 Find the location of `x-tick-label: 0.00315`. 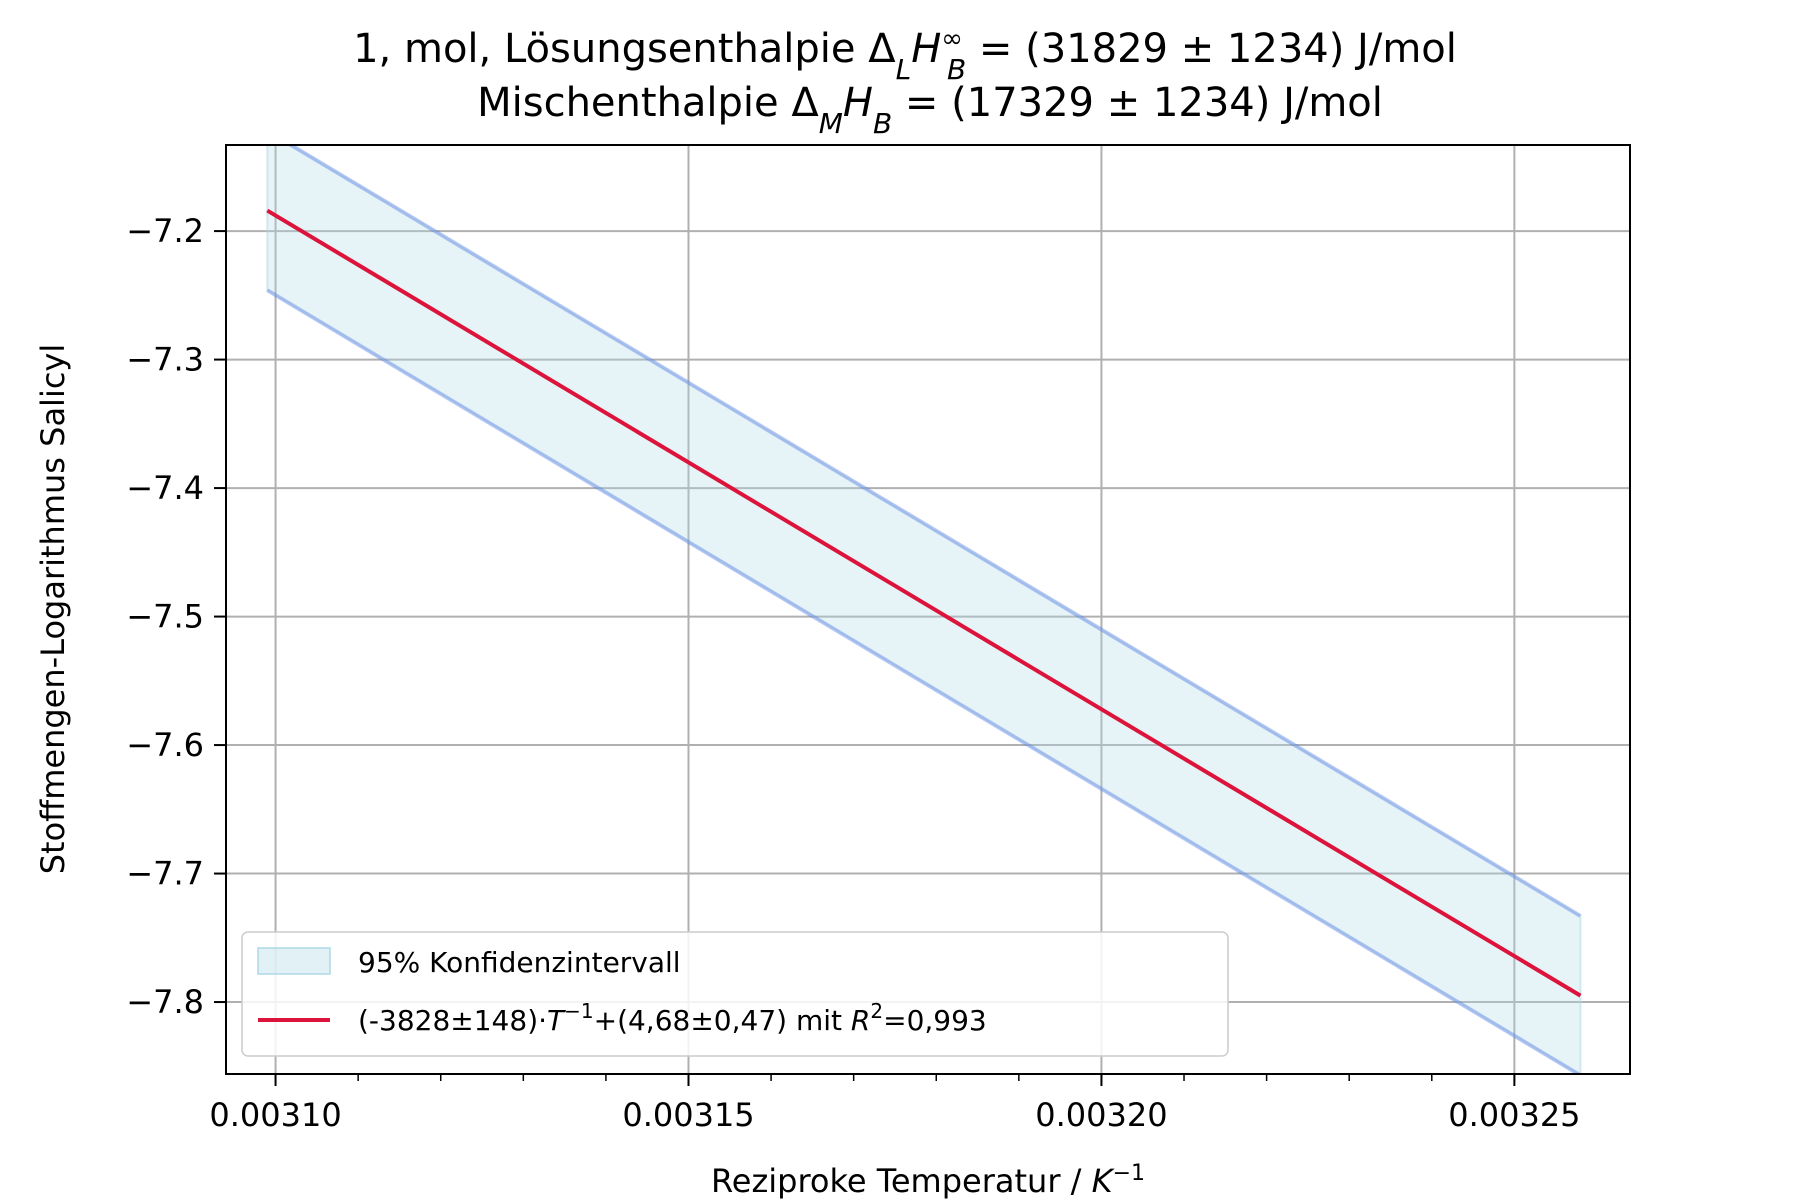

x-tick-label: 0.00315 is located at coordinates (688, 1115).